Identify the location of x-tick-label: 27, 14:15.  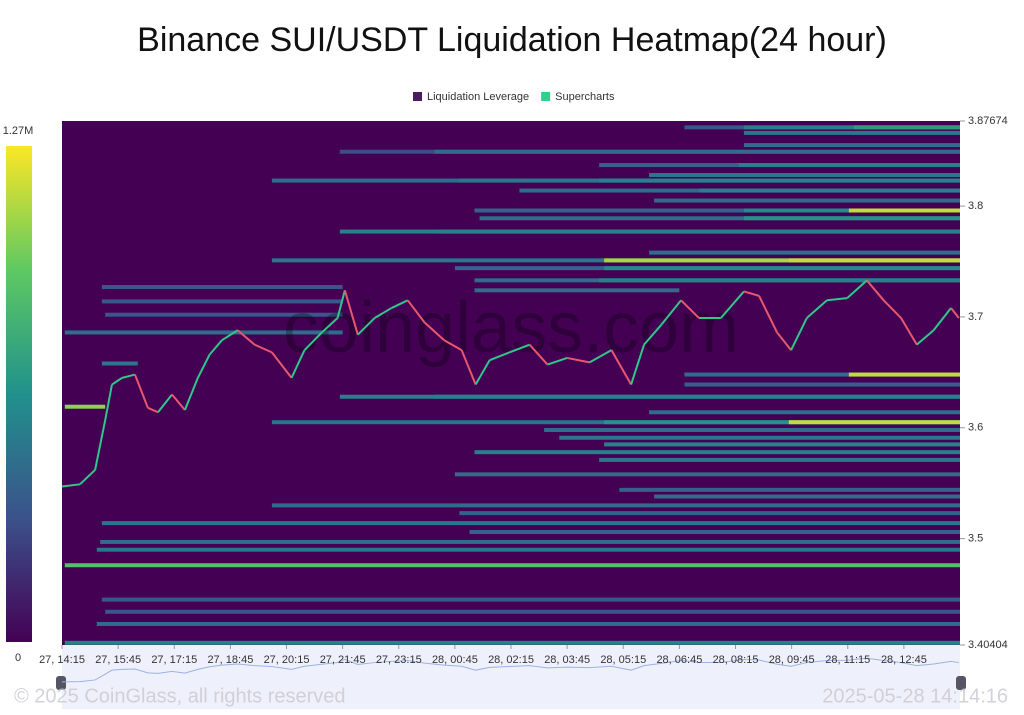
(62, 660).